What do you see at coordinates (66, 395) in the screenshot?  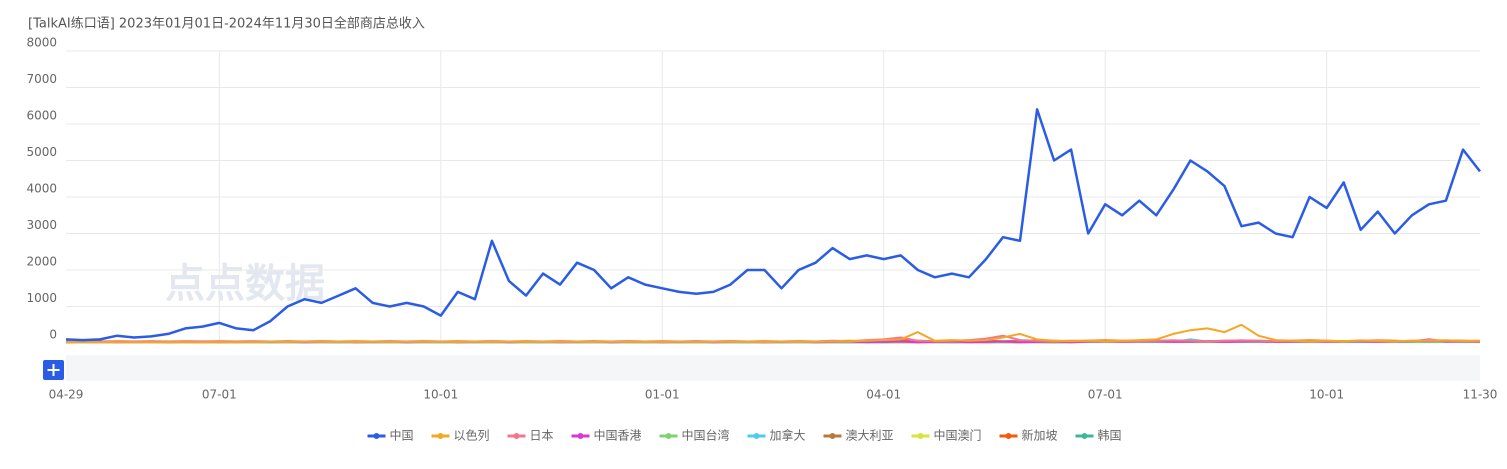 I see `x-tick-label: 04-29` at bounding box center [66, 395].